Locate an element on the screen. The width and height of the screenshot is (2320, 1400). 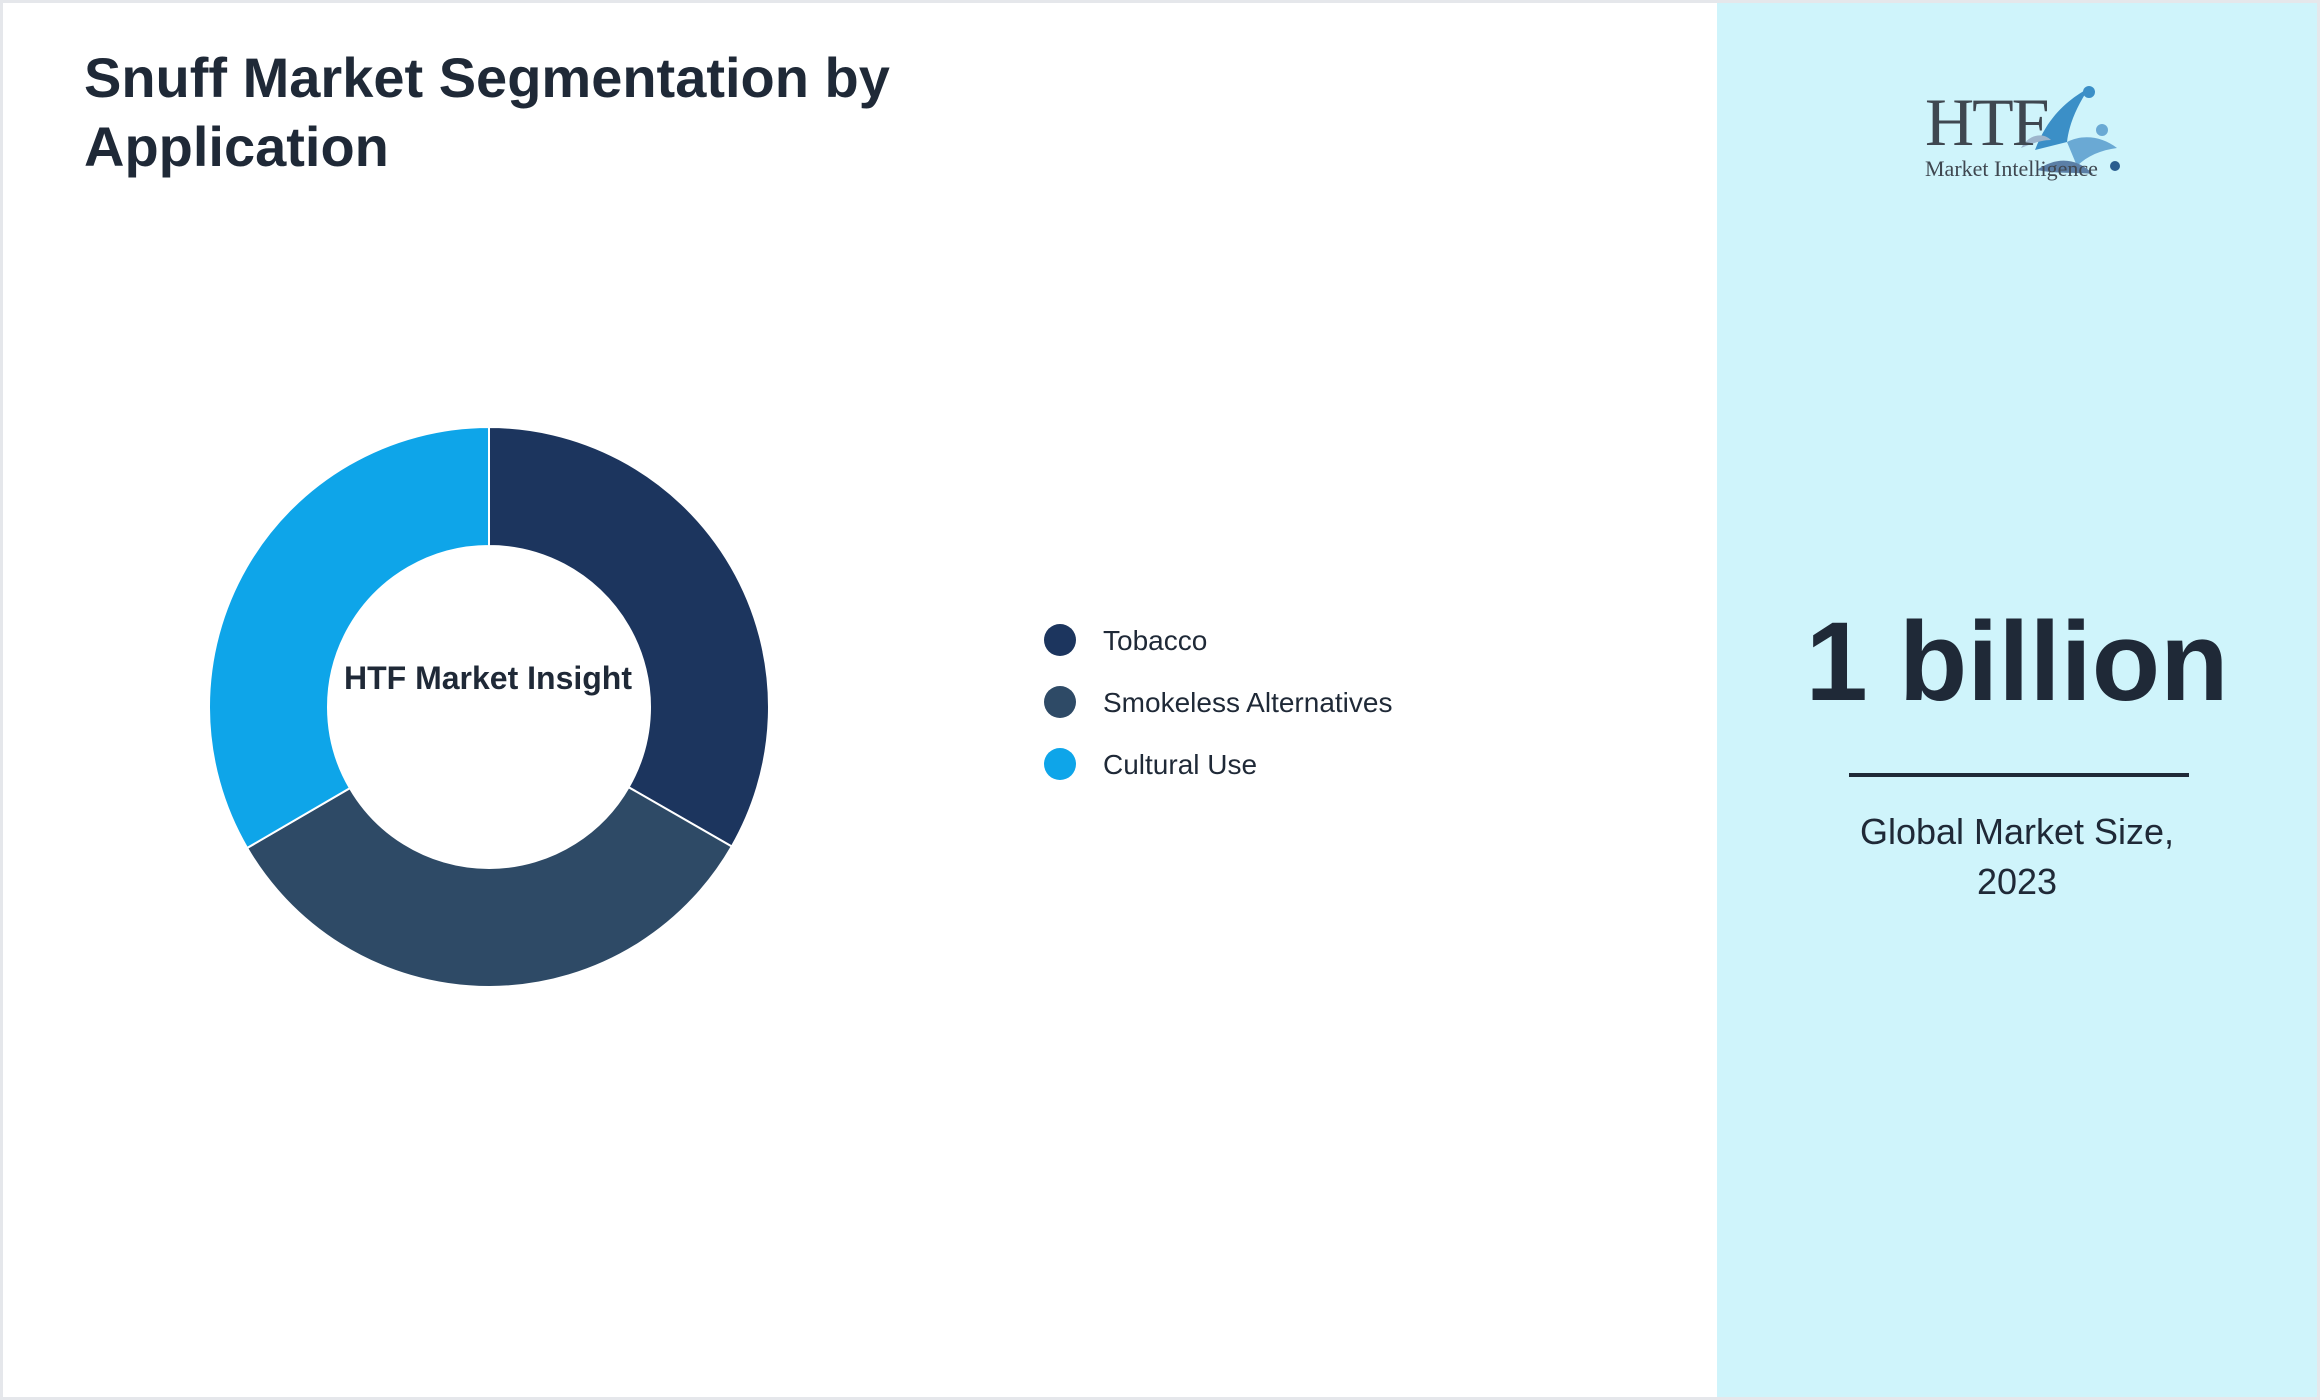
htf-logo: HTF Market Intelligence is located at coordinates (2022, 133).